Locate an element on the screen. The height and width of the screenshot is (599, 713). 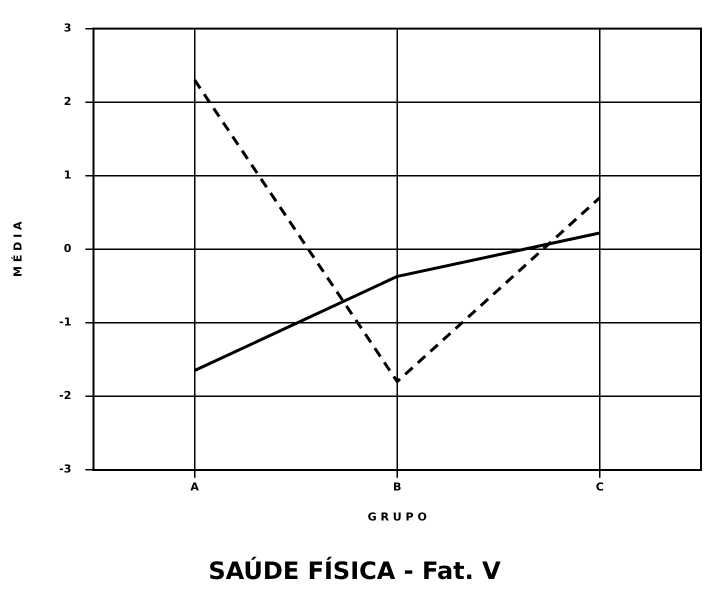
y-tick-label: -1 is located at coordinates (65, 322).